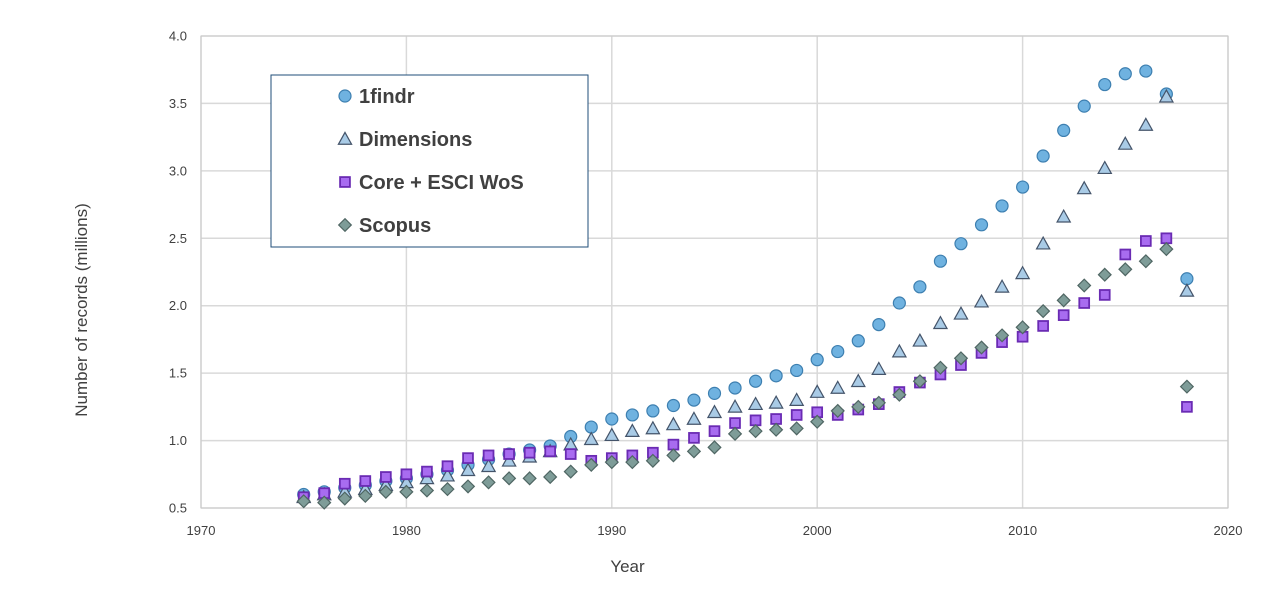  What do you see at coordinates (345, 138) in the screenshot?
I see `legend-marker-triangle` at bounding box center [345, 138].